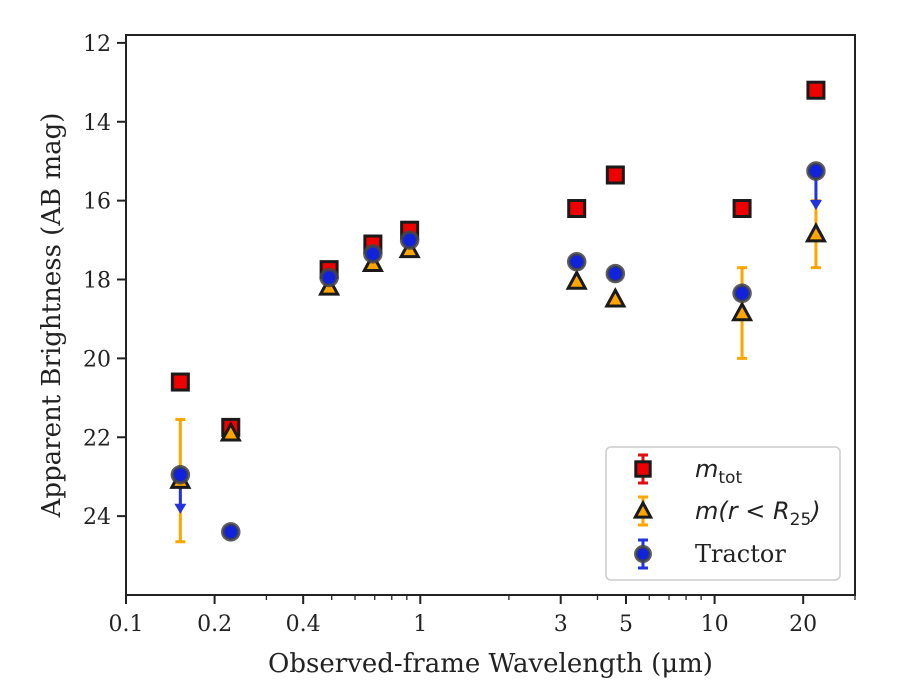  Describe the element at coordinates (52, 316) in the screenshot. I see `y-axis-label: Apparent Brightness (AB mag)` at that location.